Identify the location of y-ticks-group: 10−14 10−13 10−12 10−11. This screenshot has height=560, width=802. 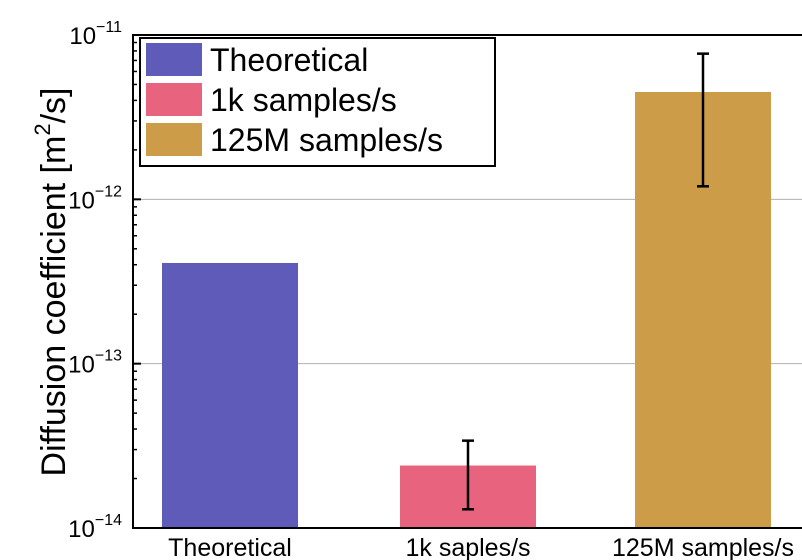
(104, 281).